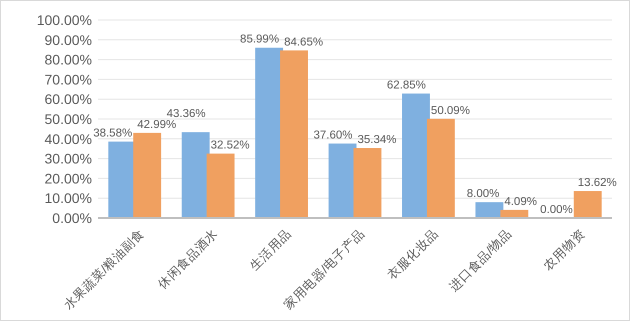 The height and width of the screenshot is (321, 630). Describe the element at coordinates (156, 124) in the screenshot. I see `data-label: 42.99%` at that location.